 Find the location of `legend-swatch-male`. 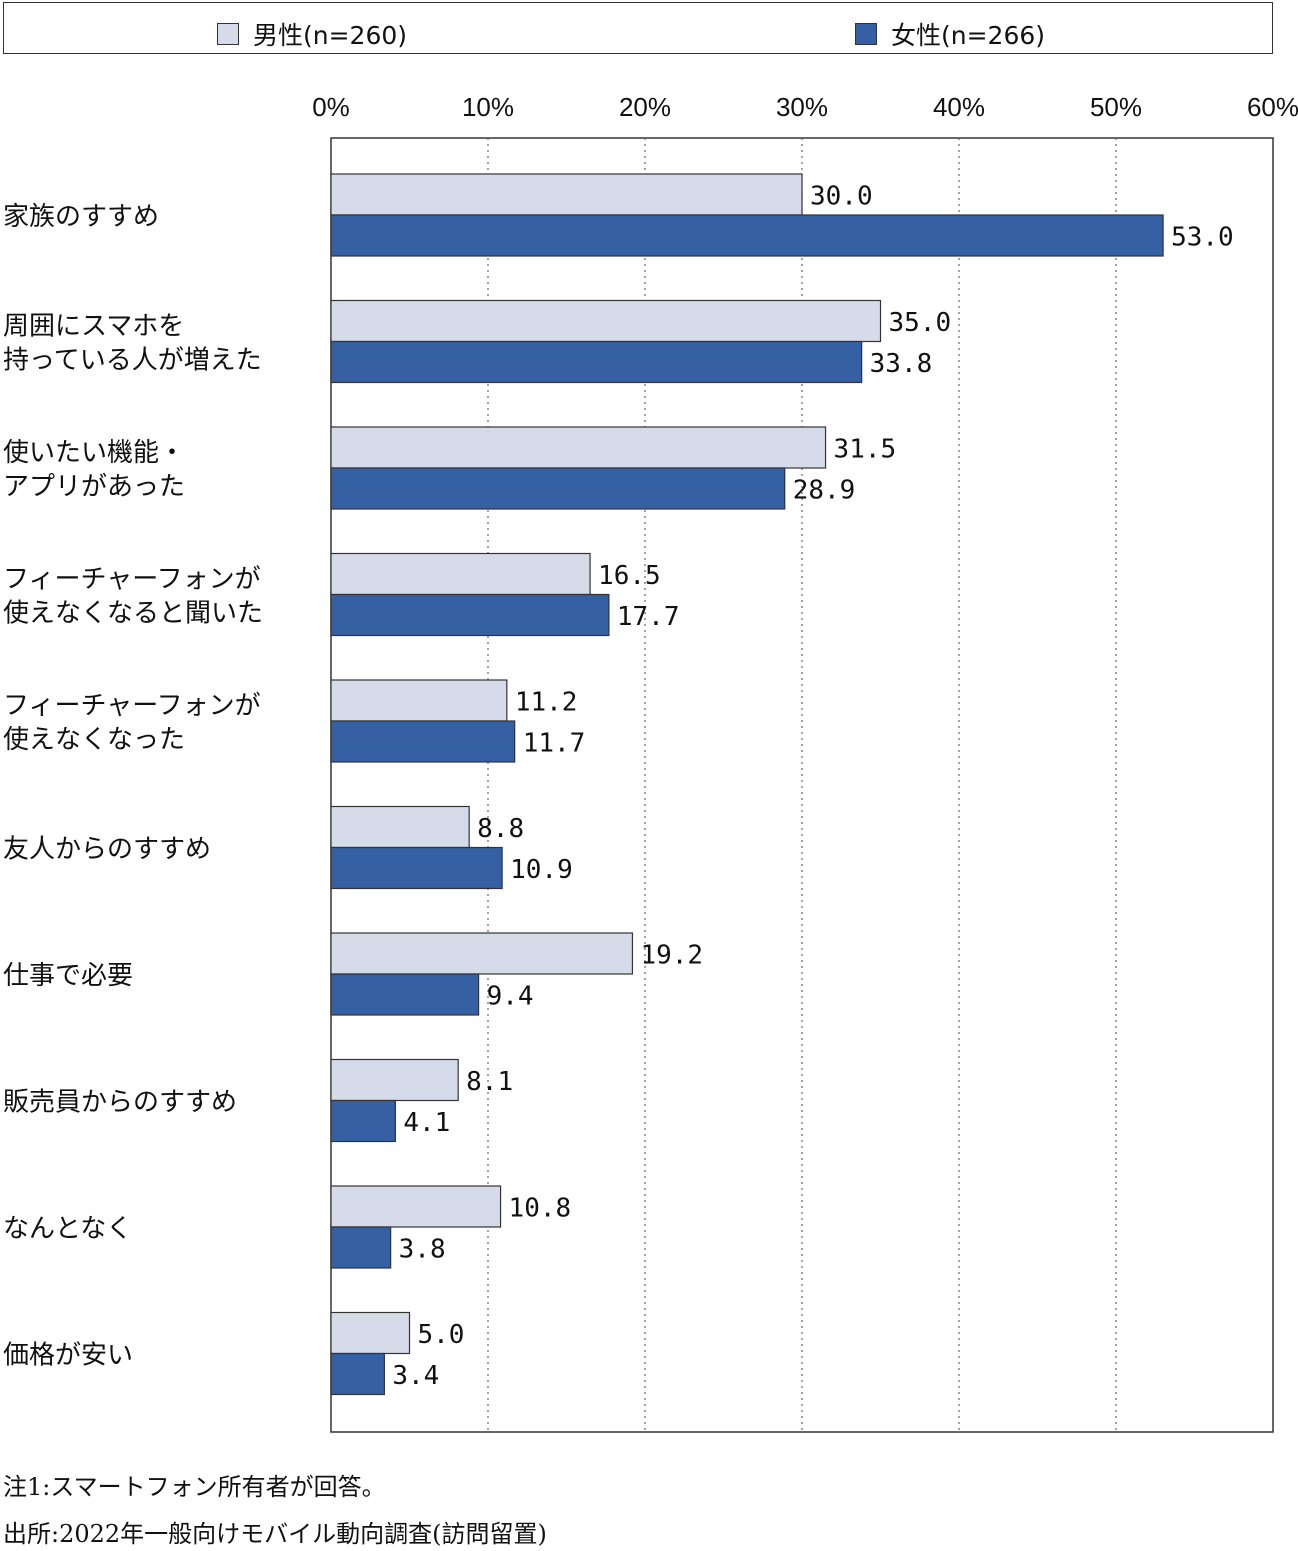

legend-swatch-male is located at coordinates (228, 34).